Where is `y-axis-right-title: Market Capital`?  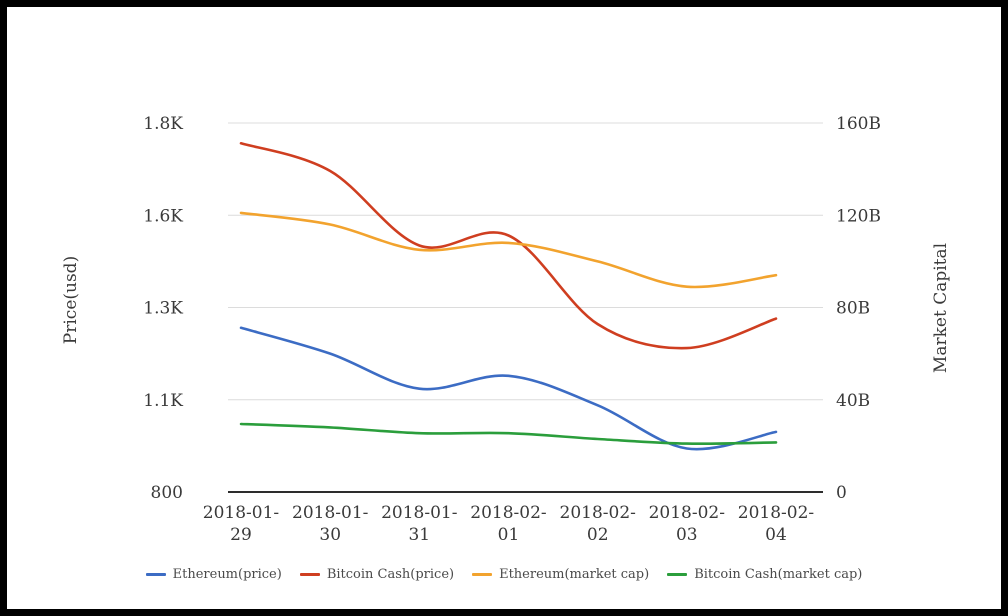
y-axis-right-title: Market Capital is located at coordinates (941, 308).